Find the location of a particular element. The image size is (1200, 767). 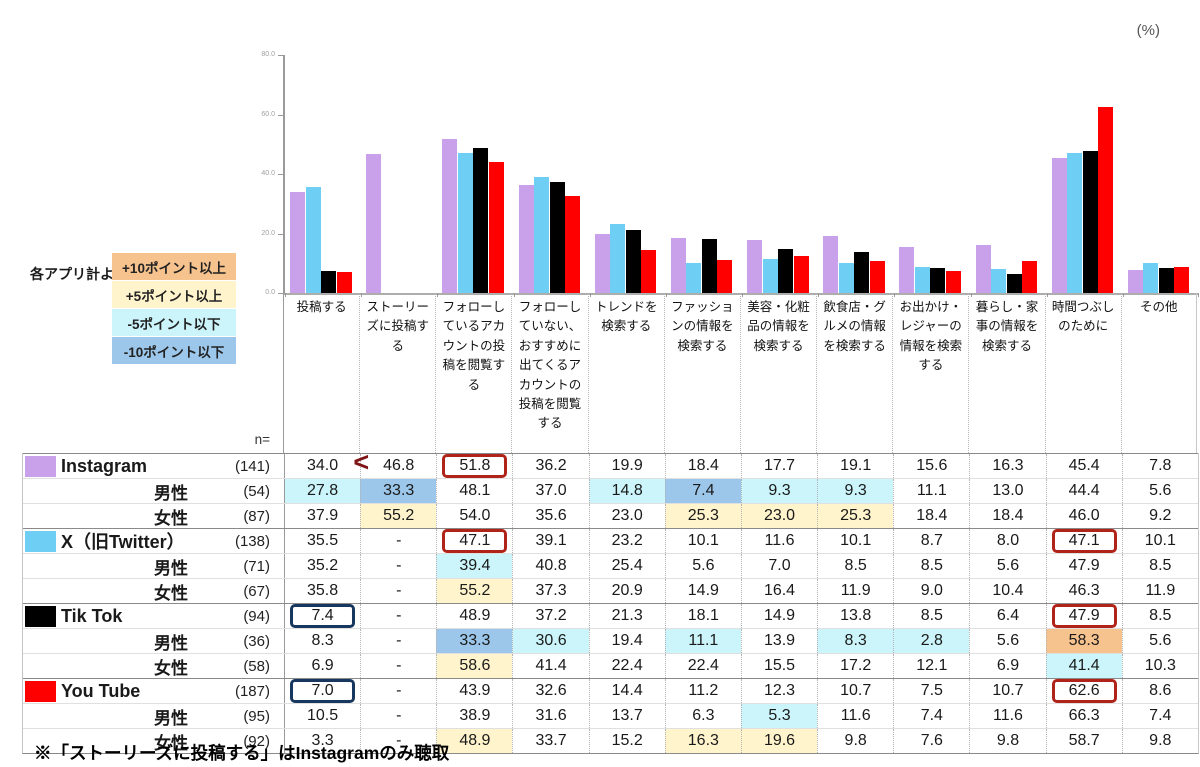

cell-value: 14.4 is located at coordinates (627, 690).